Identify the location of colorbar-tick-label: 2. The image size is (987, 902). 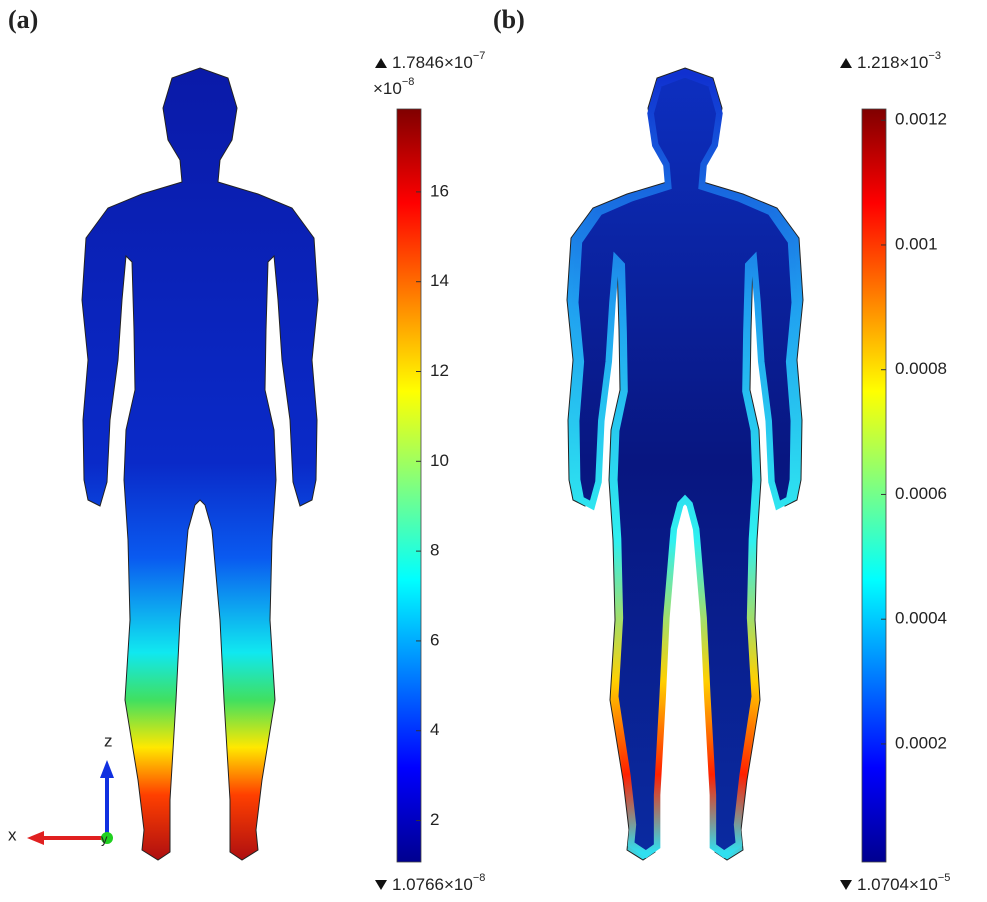
(434, 819).